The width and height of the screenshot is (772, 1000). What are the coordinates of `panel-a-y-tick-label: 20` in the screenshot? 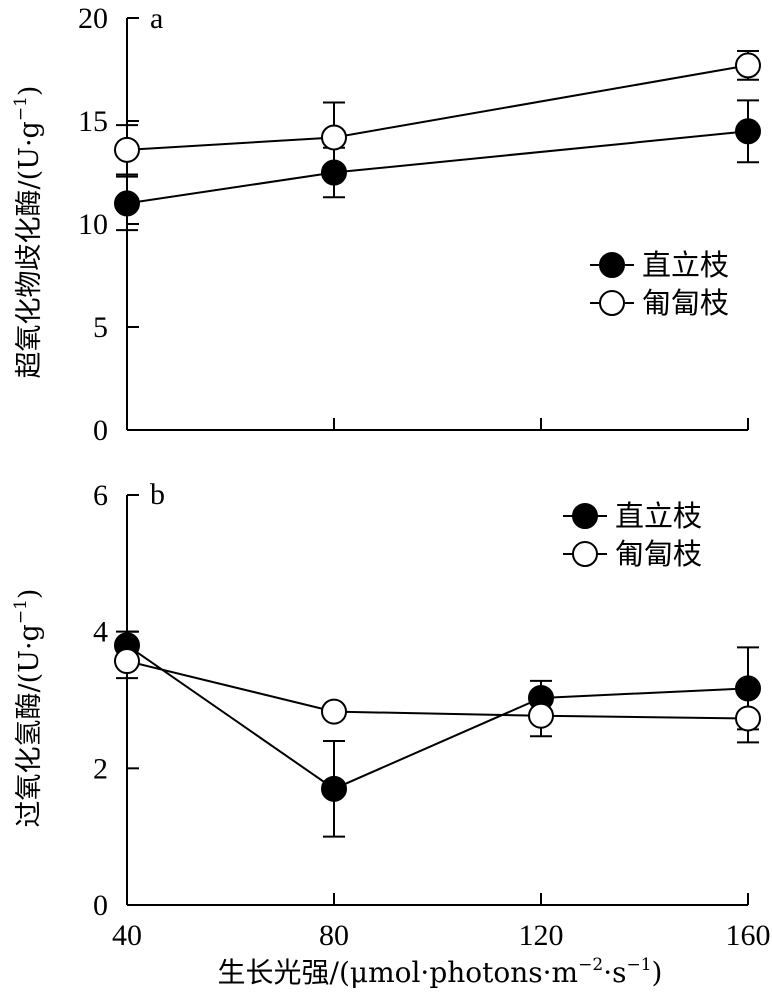 It's located at (93, 18).